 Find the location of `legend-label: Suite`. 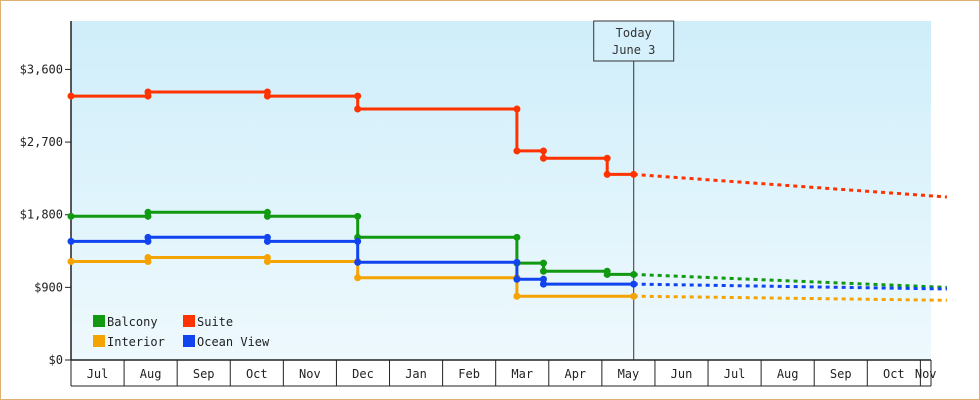

legend-label: Suite is located at coordinates (215, 322).